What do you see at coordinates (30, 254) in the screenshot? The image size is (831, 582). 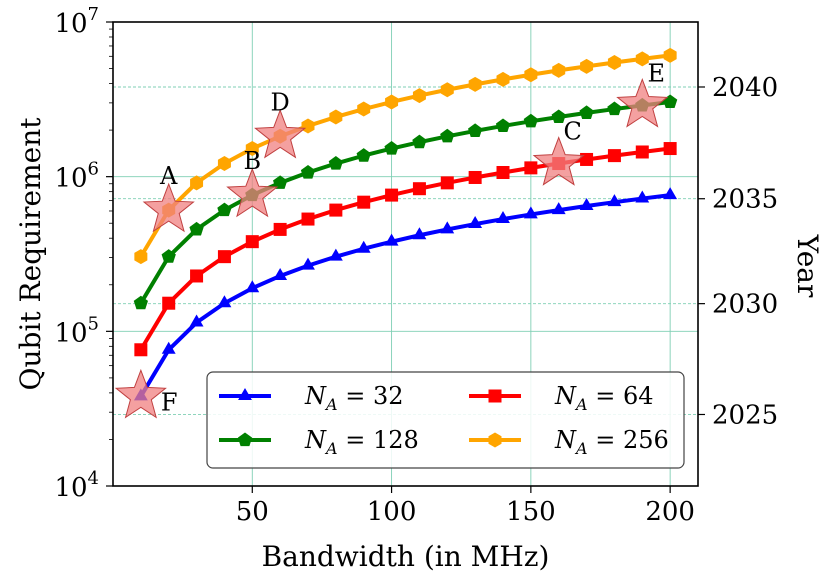 I see `y-axis-title: Qubit Requirement` at bounding box center [30, 254].